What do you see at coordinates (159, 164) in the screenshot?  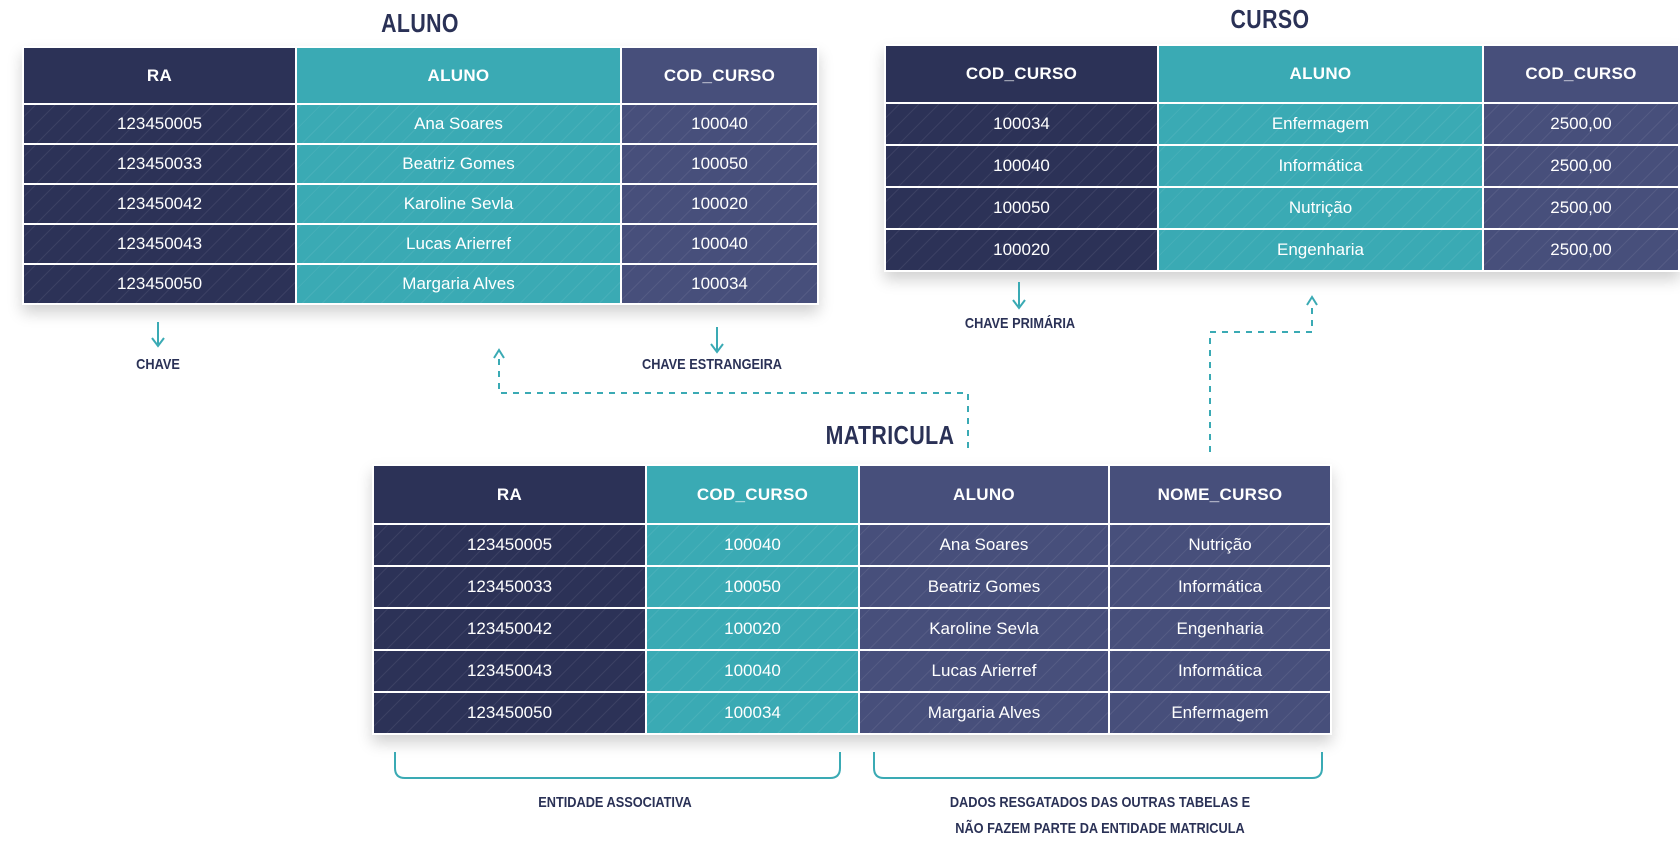 I see `aluno-cell-ra: 123450033` at bounding box center [159, 164].